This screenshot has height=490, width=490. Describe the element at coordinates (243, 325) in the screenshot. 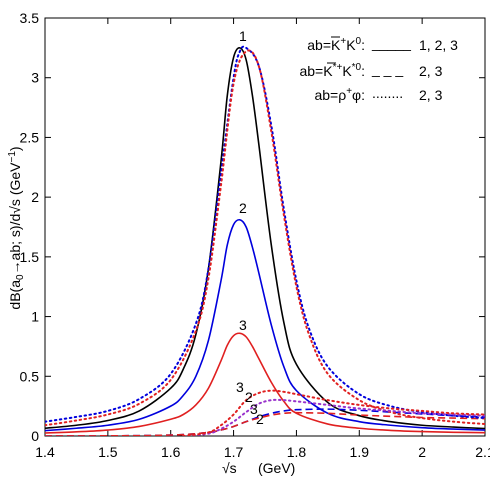

I see `curve-label-peak3: 3` at that location.